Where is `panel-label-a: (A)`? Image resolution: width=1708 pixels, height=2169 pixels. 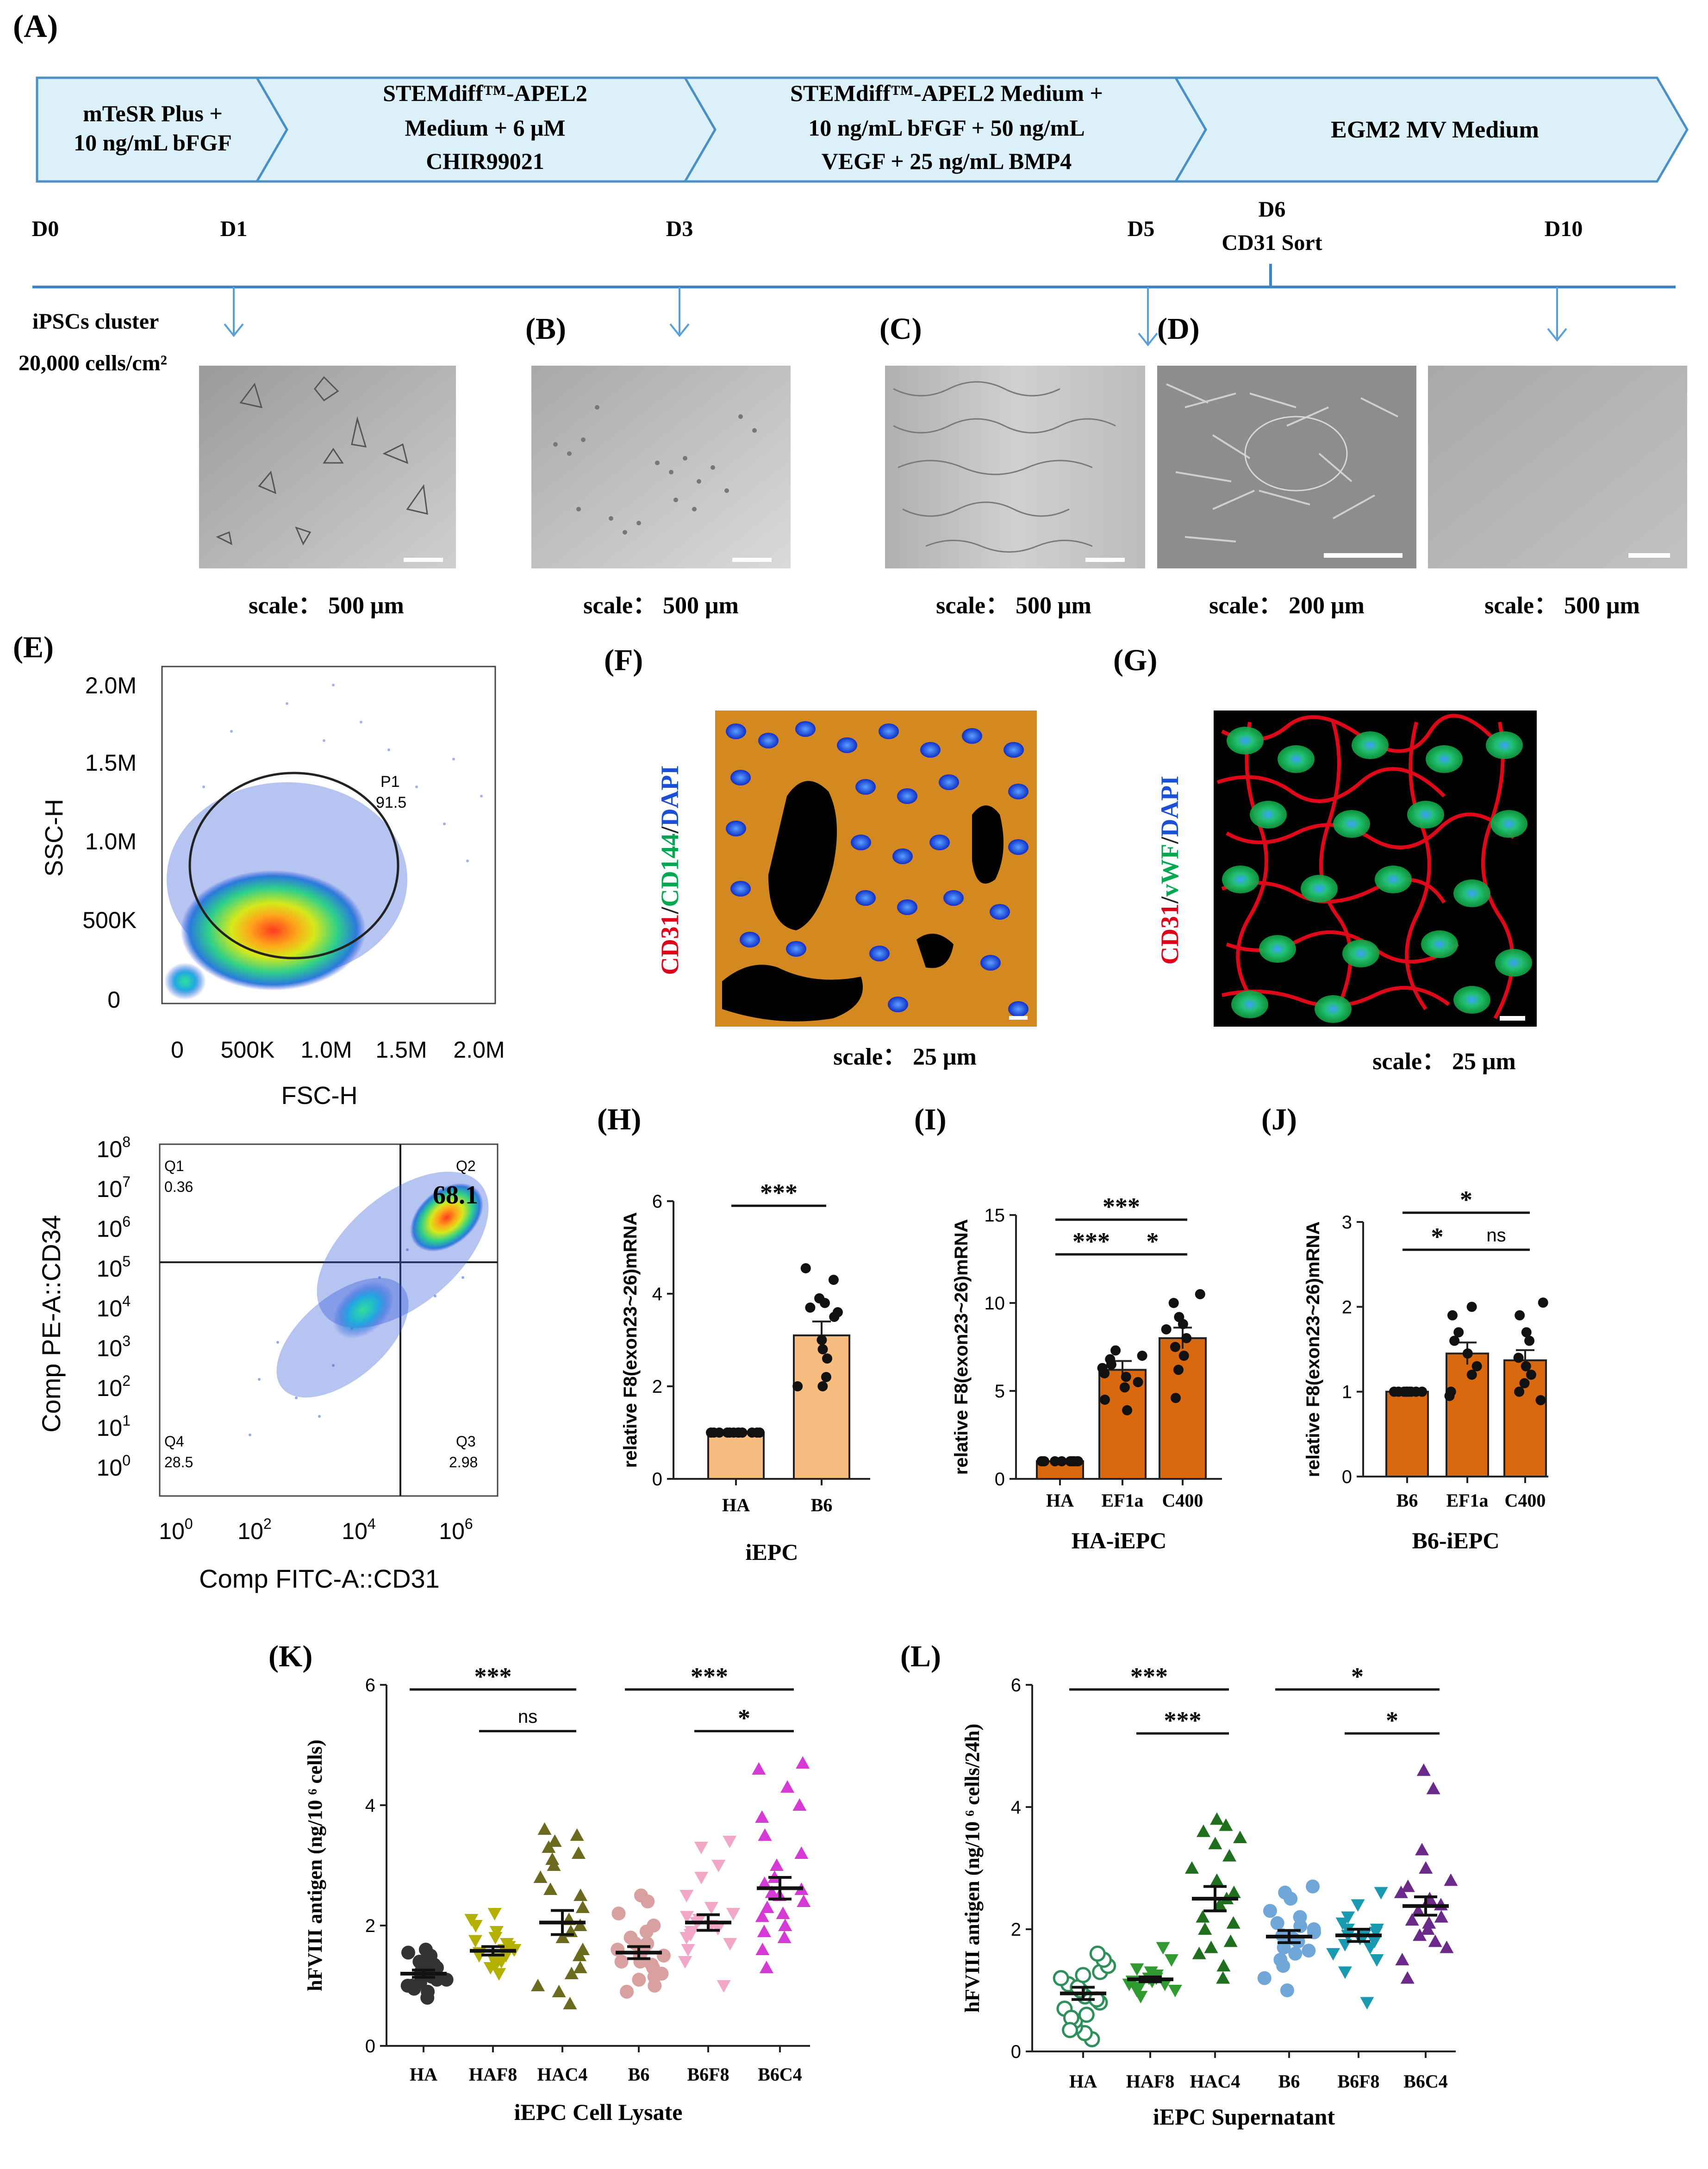
panel-label-a: (A) is located at coordinates (35, 26).